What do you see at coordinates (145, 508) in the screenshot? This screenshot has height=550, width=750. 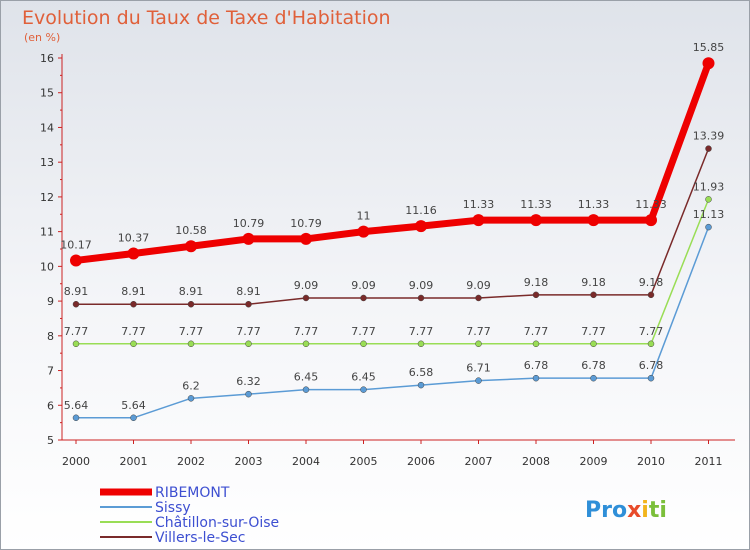 I see `legend-item: Sissy` at bounding box center [145, 508].